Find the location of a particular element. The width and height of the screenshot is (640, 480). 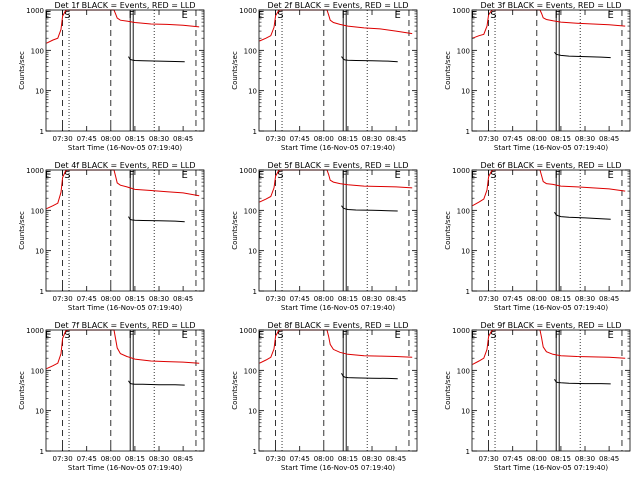

chart-title: Det 8f BLACK = Events, RED = LLD is located at coordinates (337, 325).